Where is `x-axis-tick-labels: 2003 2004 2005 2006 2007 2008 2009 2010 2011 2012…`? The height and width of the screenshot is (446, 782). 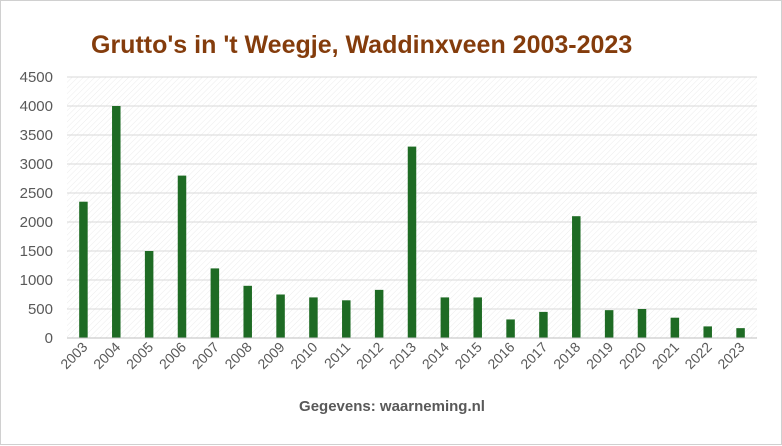
x-axis-tick-labels: 2003 2004 2005 2006 2007 2008 2009 2010 2011 2012… is located at coordinates (402, 355).